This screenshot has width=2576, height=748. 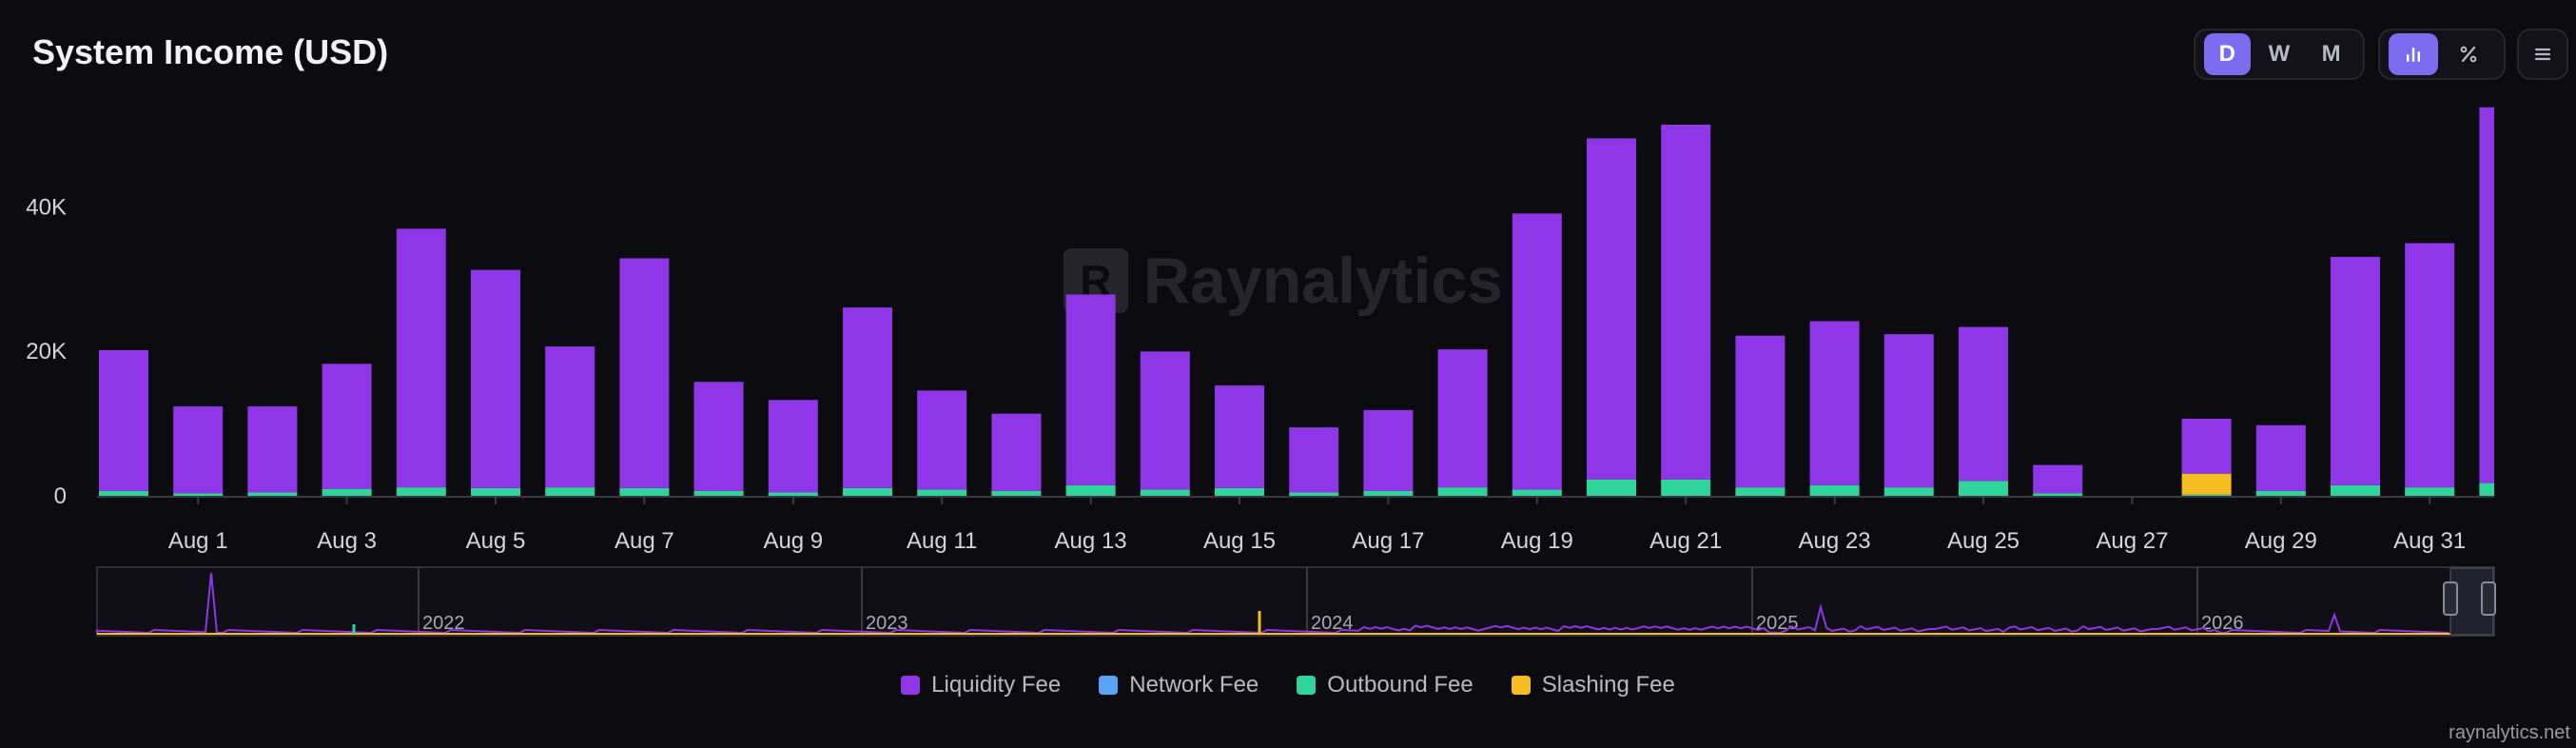 What do you see at coordinates (2281, 541) in the screenshot?
I see `x-tick-label: Aug 29` at bounding box center [2281, 541].